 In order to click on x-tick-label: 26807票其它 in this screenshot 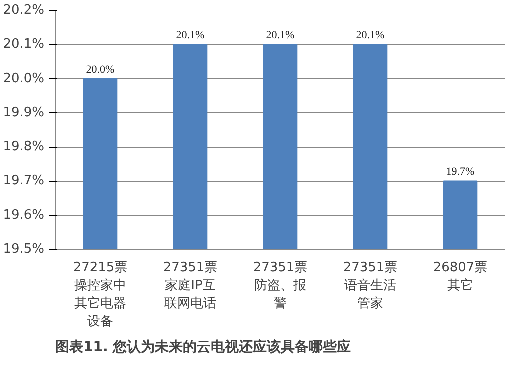, I will do `click(460, 277)`.